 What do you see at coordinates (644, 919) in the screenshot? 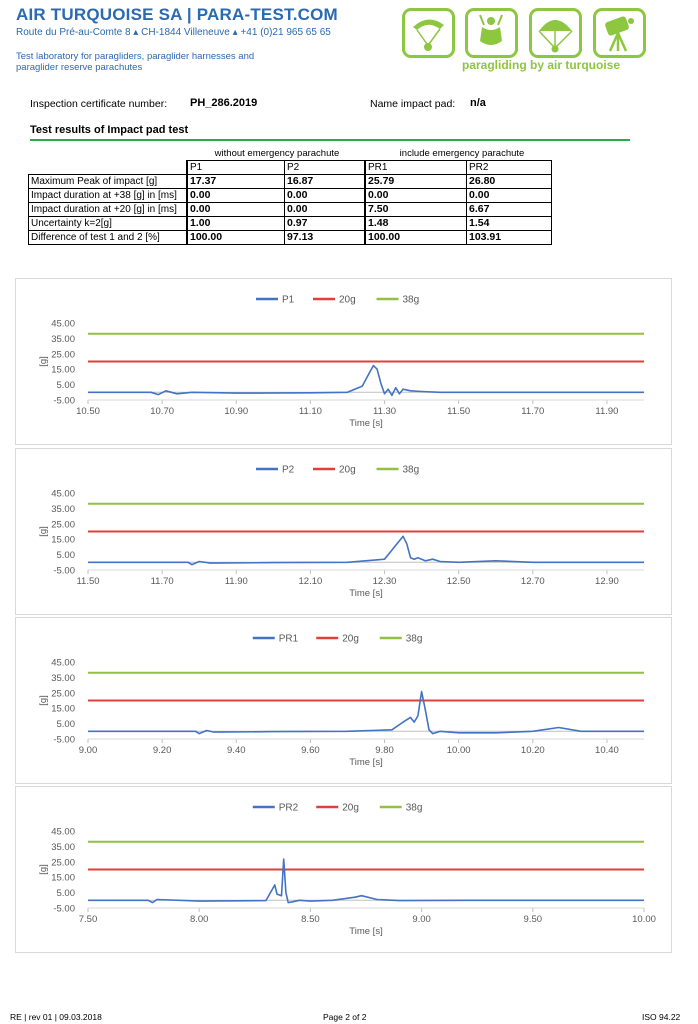
I see `x-tick-label: 10.00` at bounding box center [644, 919].